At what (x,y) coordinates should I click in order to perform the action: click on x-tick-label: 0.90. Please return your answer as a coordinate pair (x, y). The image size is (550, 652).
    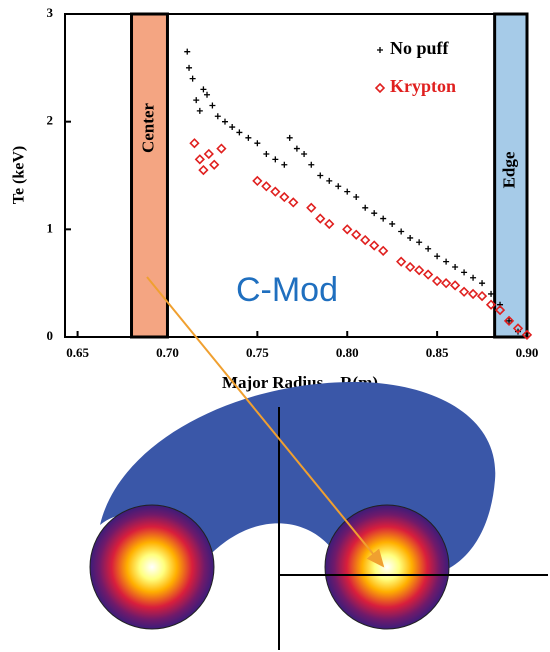
    Looking at the image, I should click on (527, 352).